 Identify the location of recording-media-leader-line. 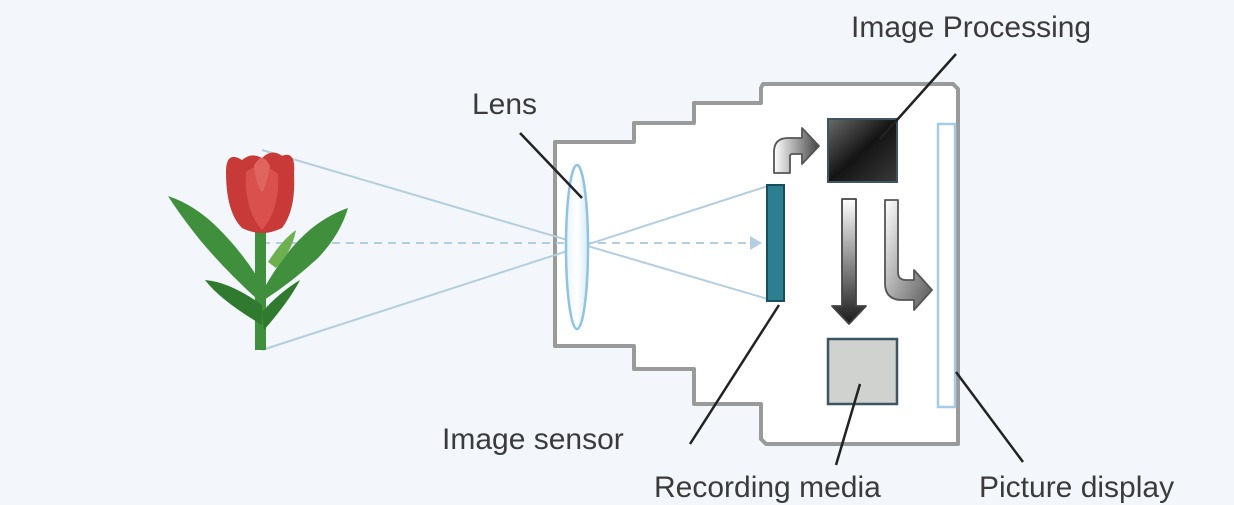
(848, 424).